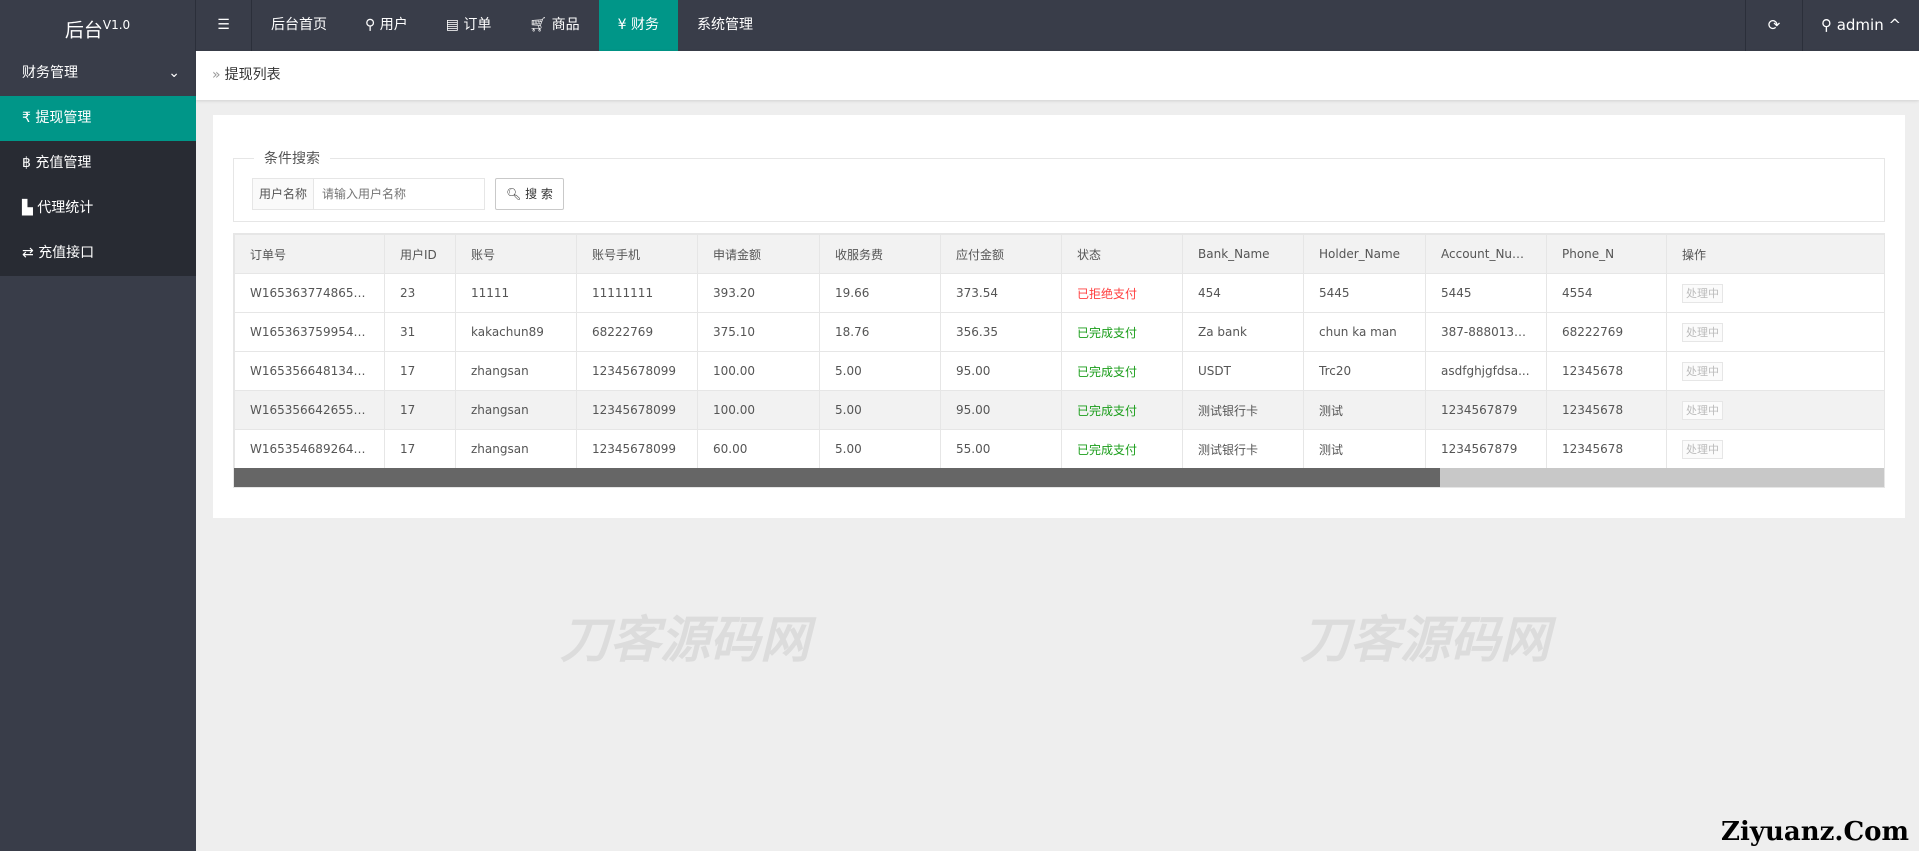 This screenshot has height=851, width=1919. I want to click on search-icon: 🔍︎, so click(514, 194).